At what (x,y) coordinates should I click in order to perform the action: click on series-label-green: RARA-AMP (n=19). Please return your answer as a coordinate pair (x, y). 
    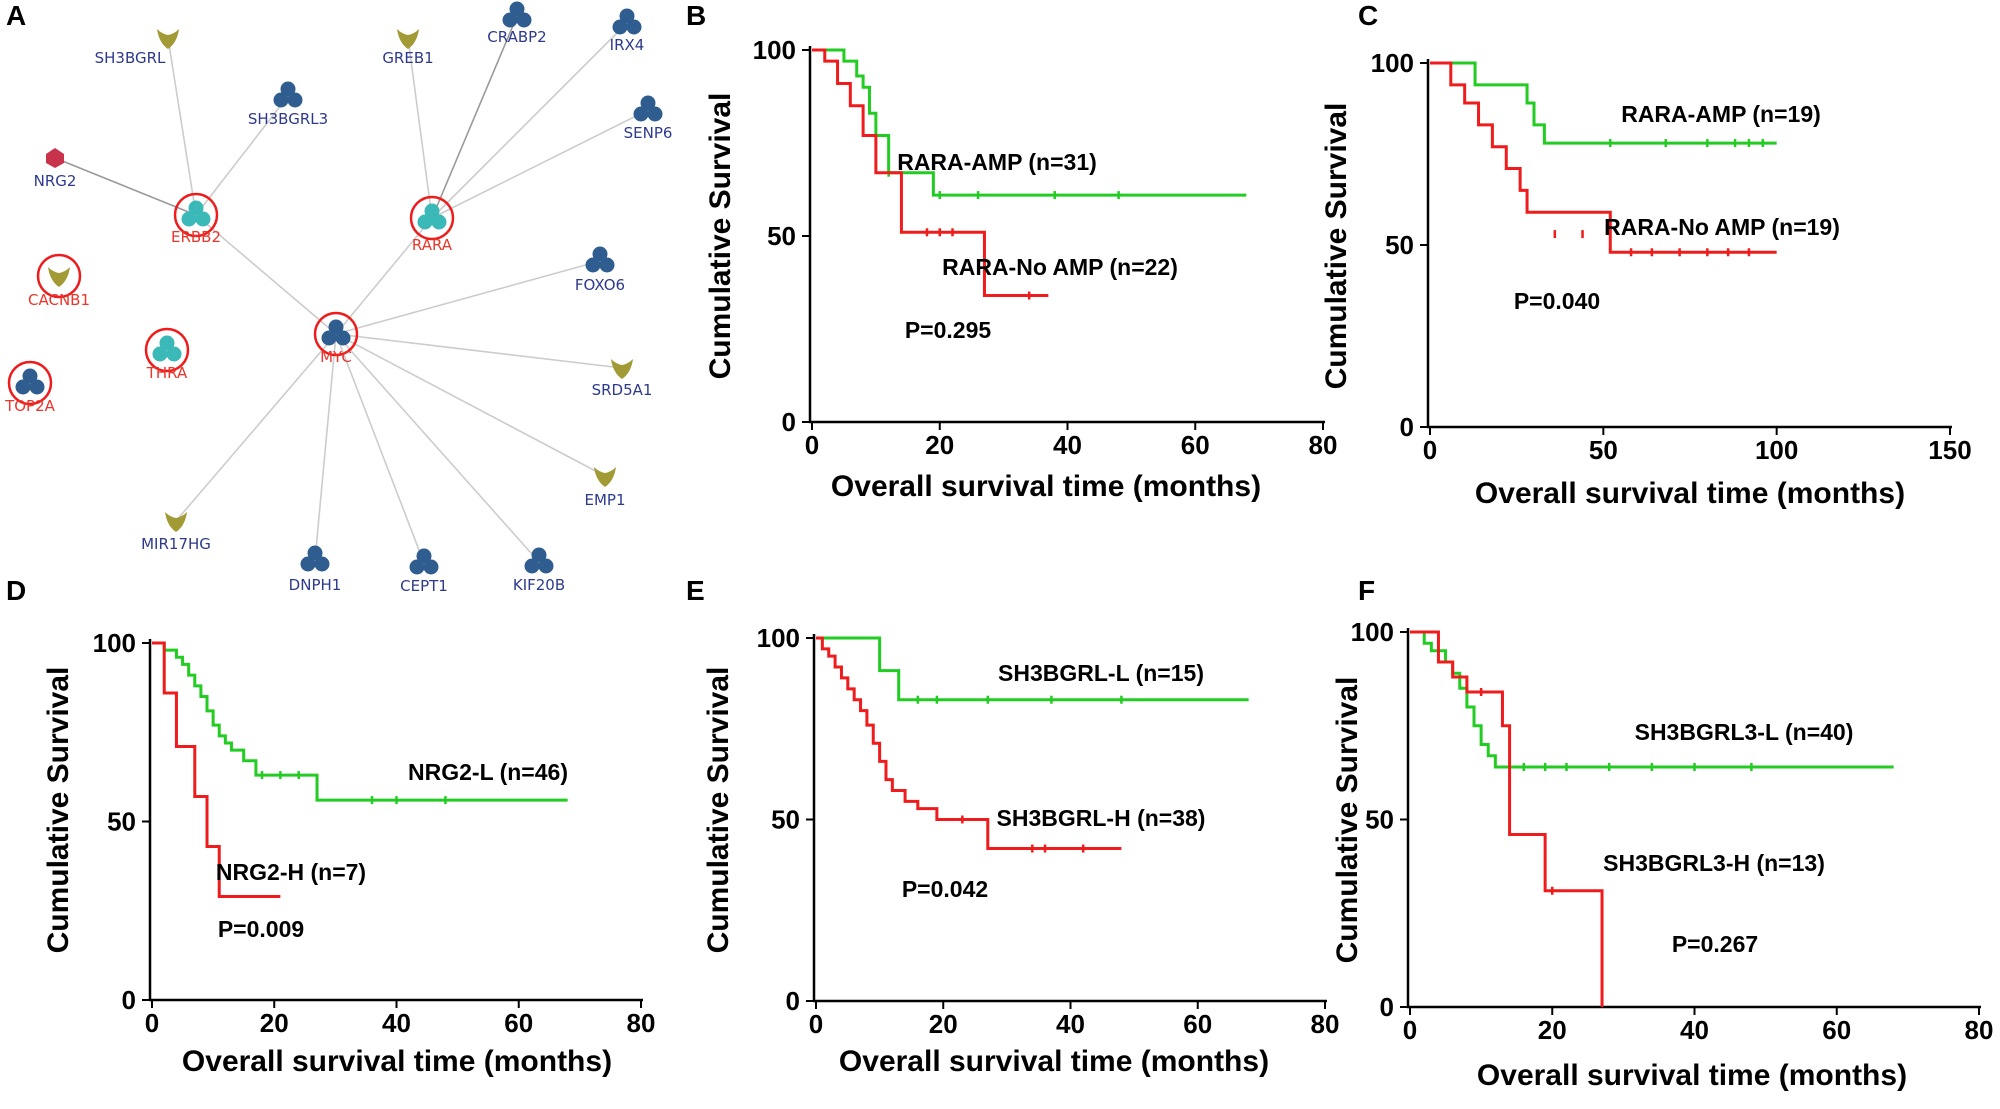
    Looking at the image, I should click on (1721, 114).